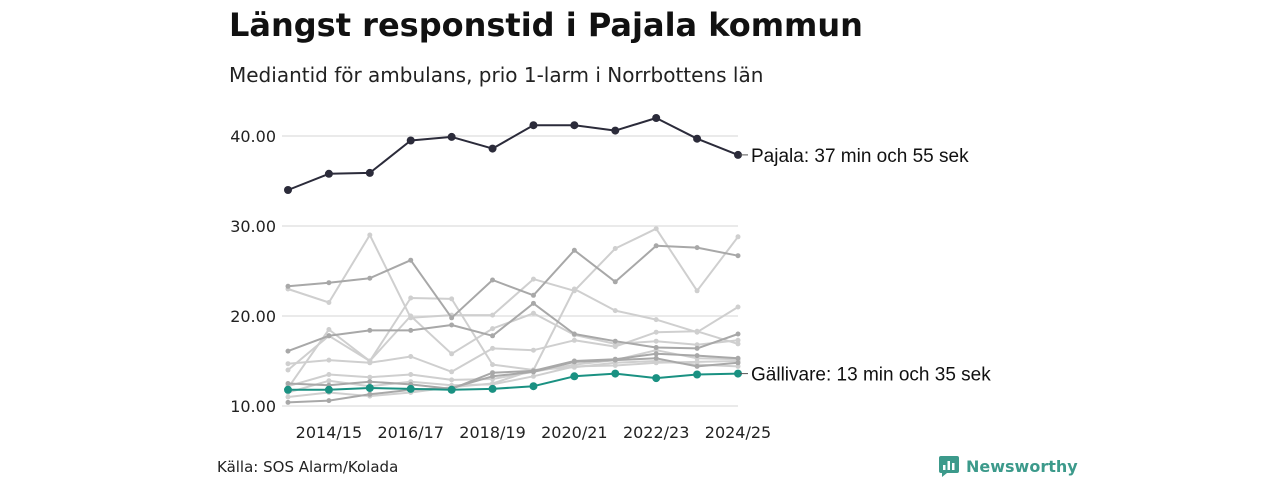 This screenshot has height=480, width=1280. I want to click on series-line-gällivare, so click(513, 381).